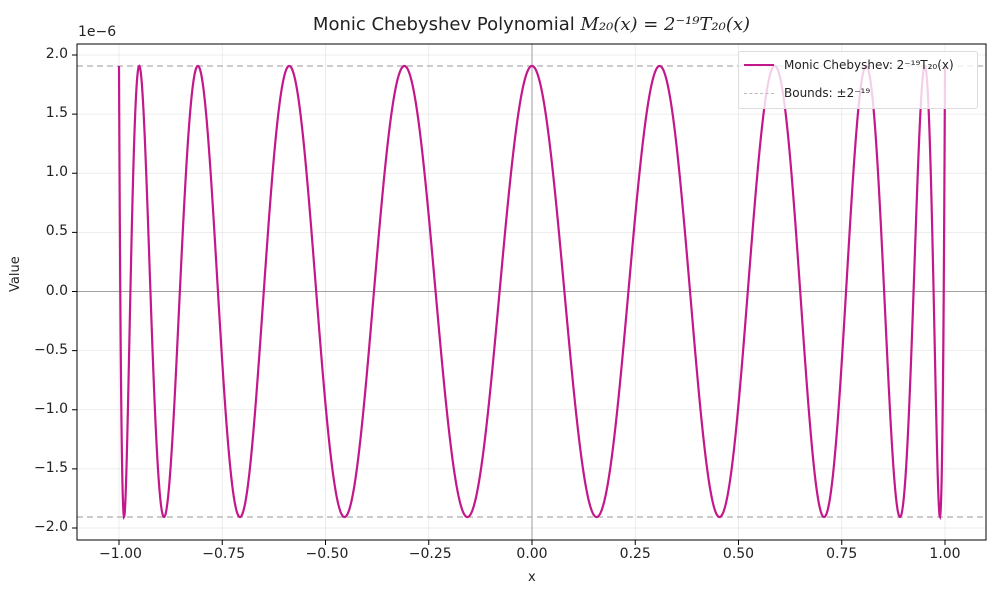  Describe the element at coordinates (635, 554) in the screenshot. I see `x-tick-label: 0.25` at that location.